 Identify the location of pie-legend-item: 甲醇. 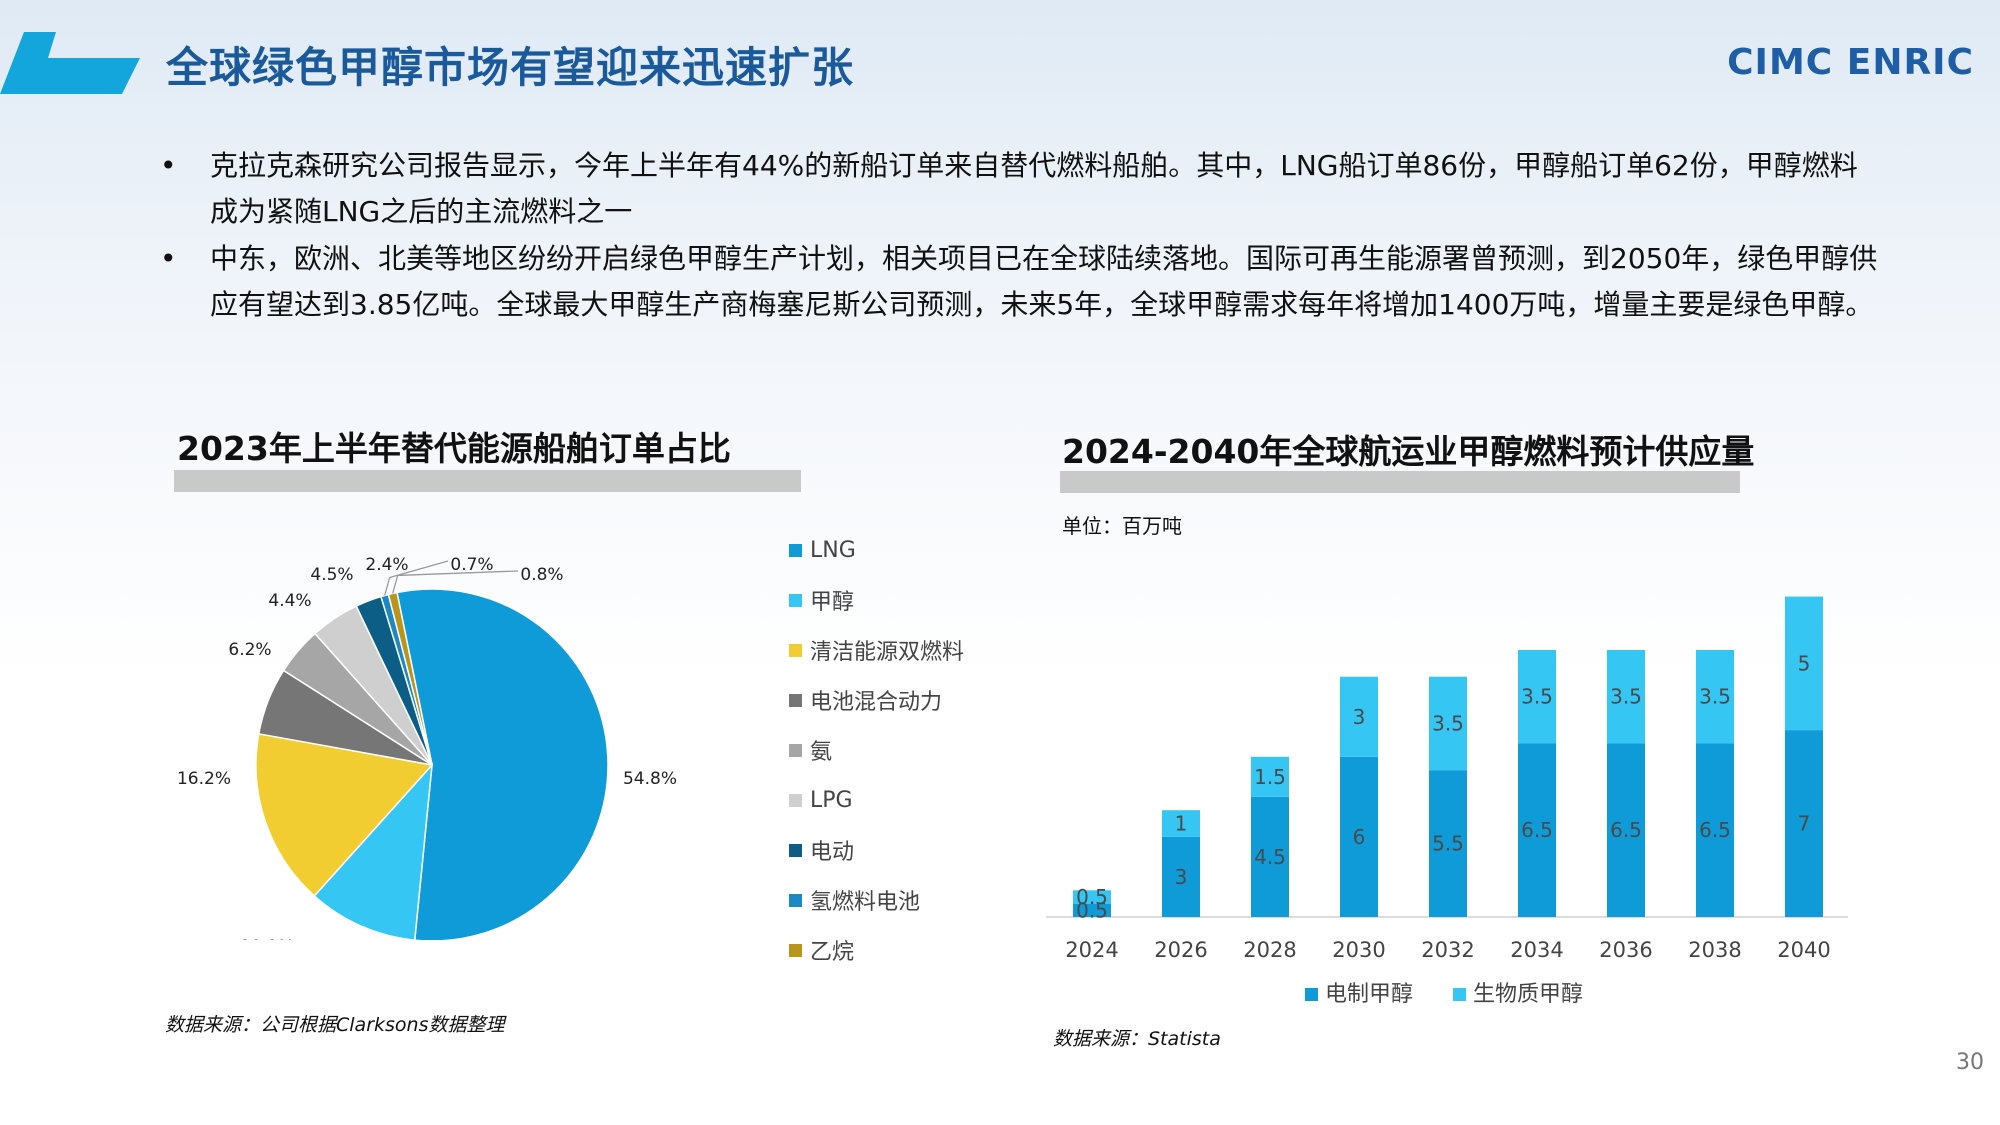
(821, 600).